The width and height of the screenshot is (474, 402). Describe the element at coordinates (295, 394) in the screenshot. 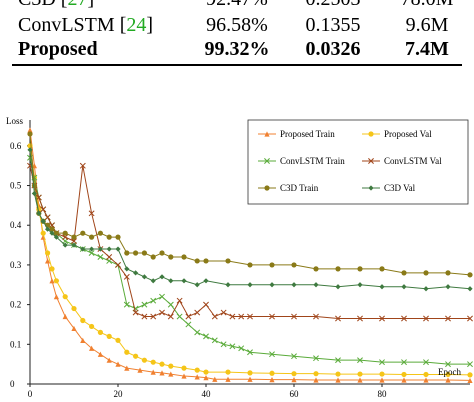

I see `x-tick-label: 60` at that location.